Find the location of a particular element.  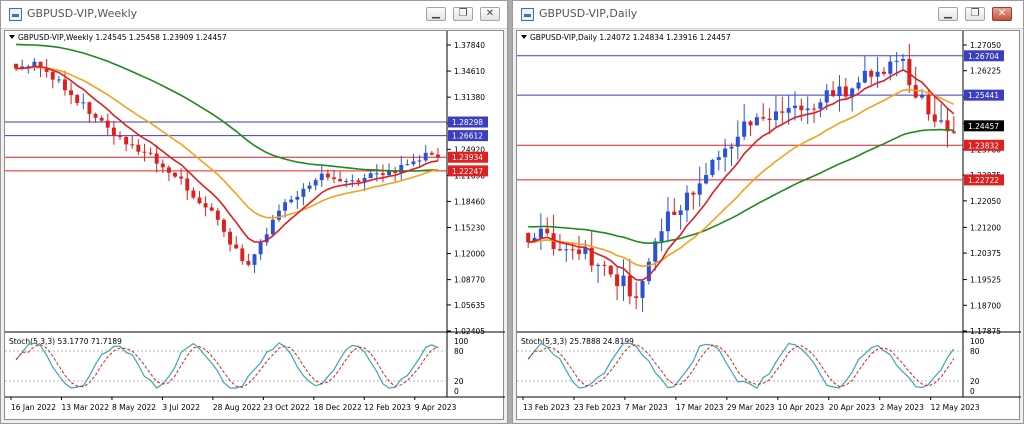

close-button: ✕ is located at coordinates (1002, 14).